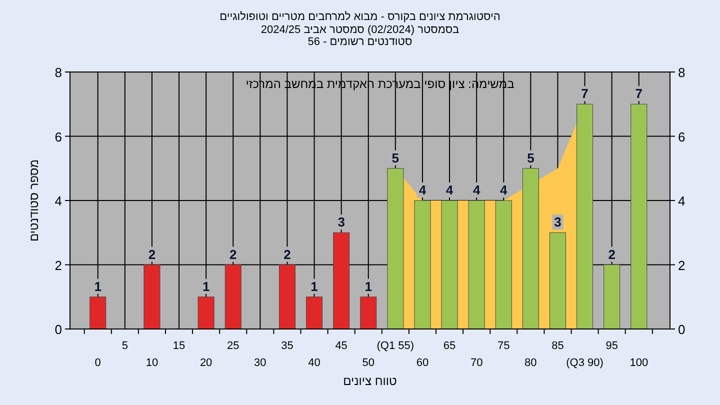 The image size is (720, 405). Describe the element at coordinates (58, 72) in the screenshot. I see `y-tick-label: 8` at that location.